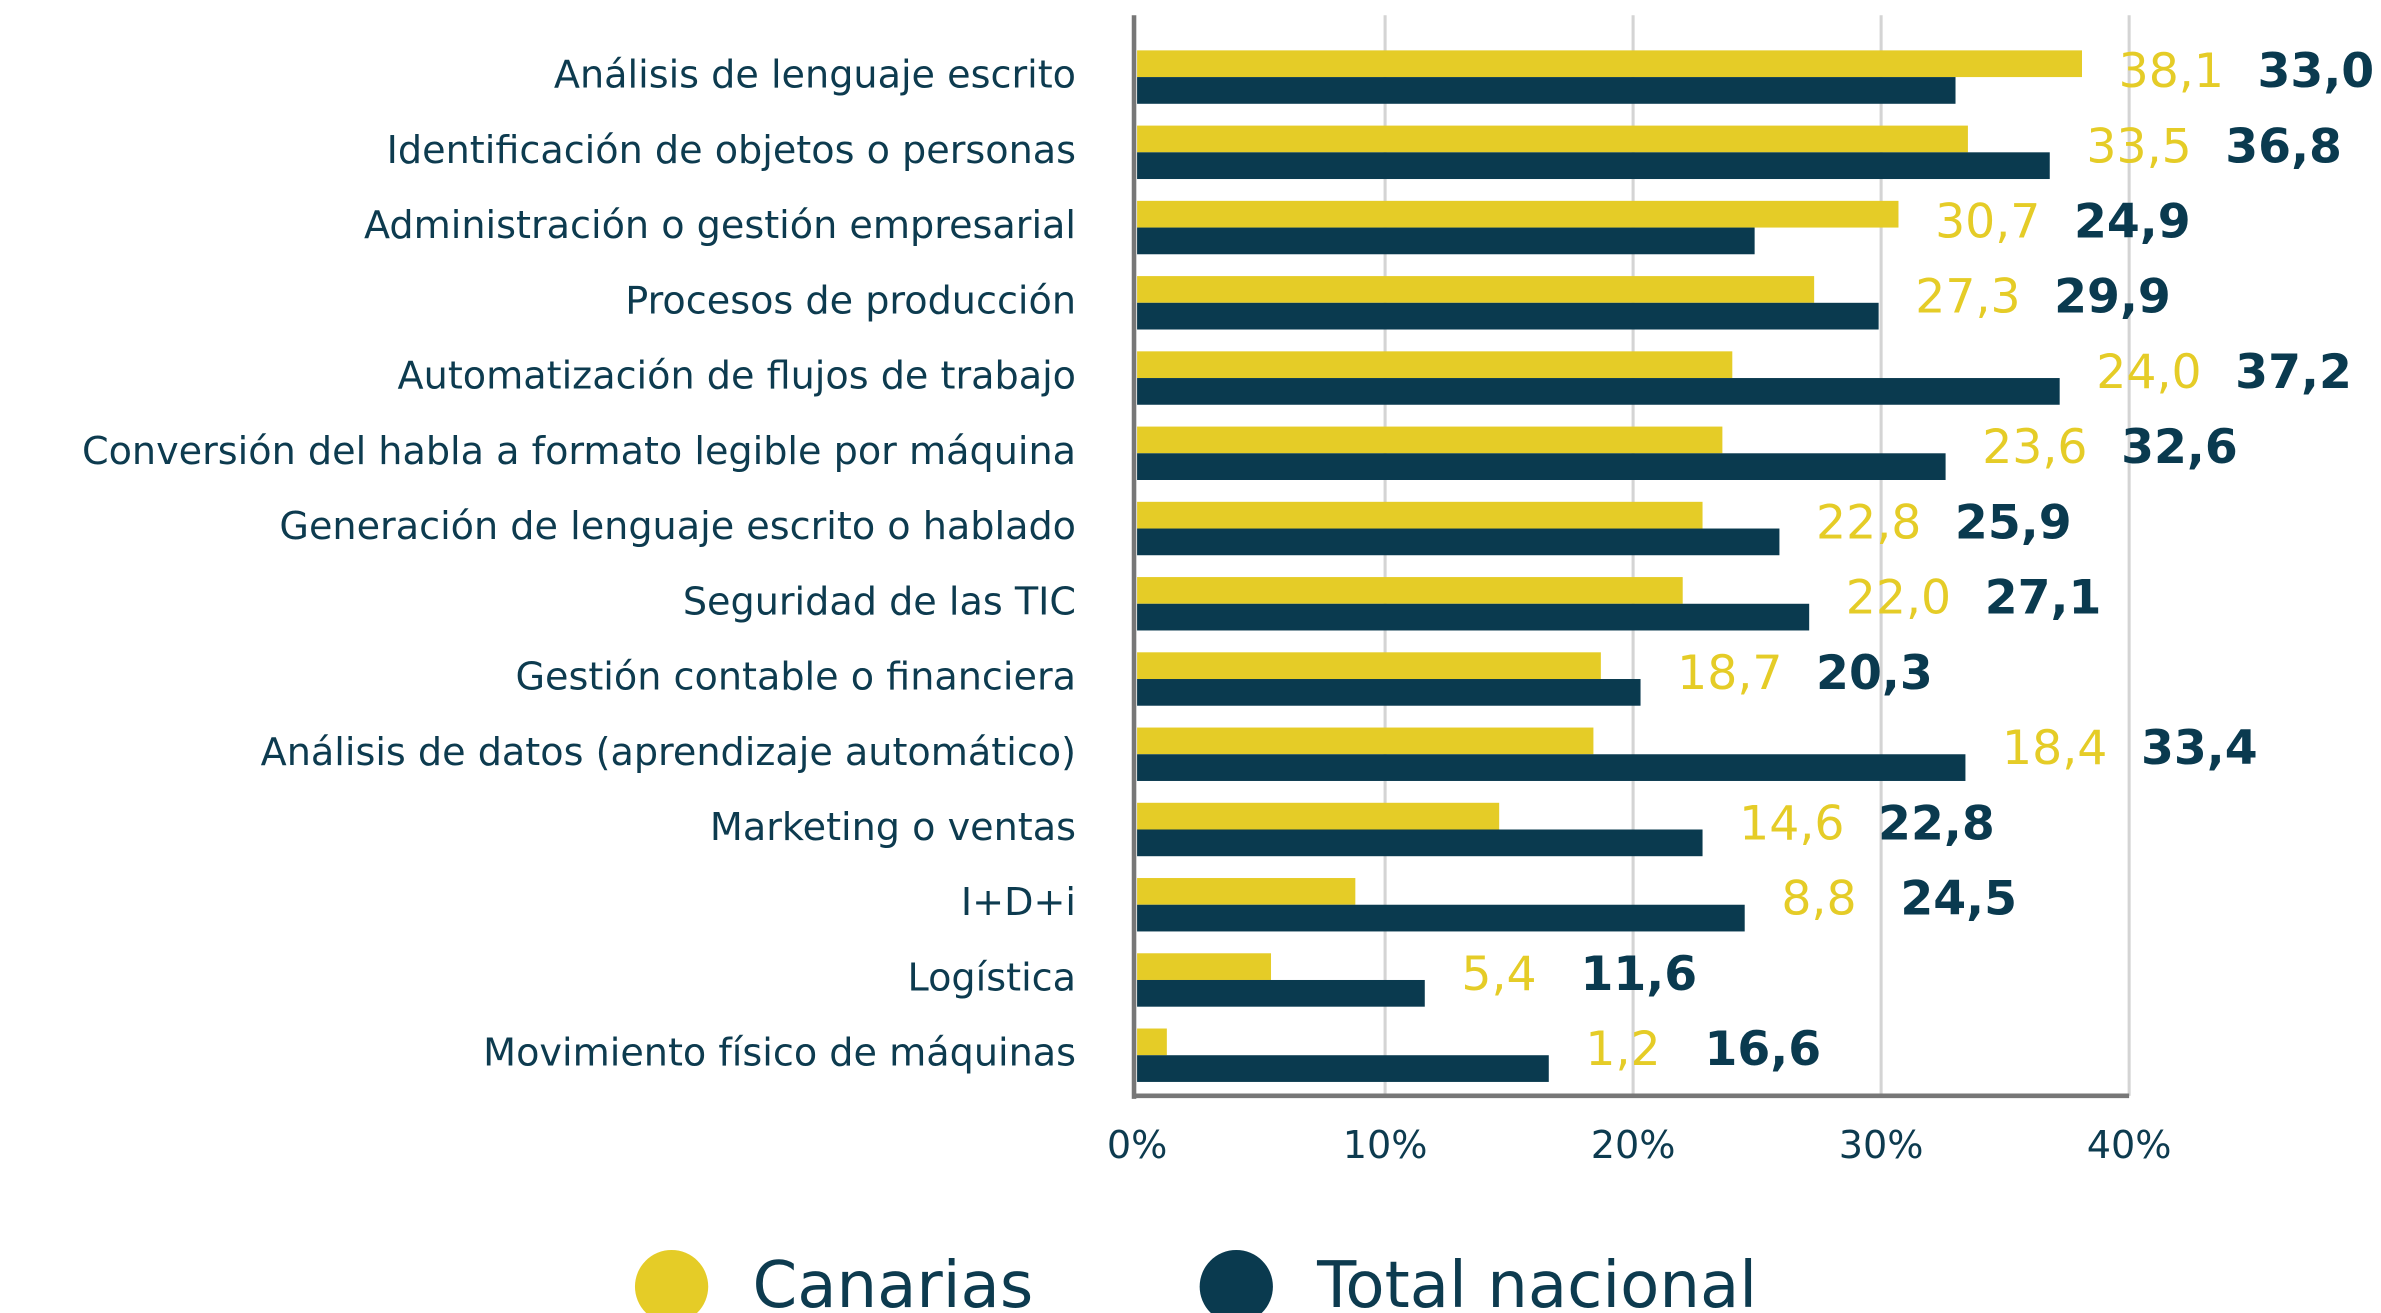  Describe the element at coordinates (893, 827) in the screenshot. I see `category-label: Marketing o ventas` at that location.